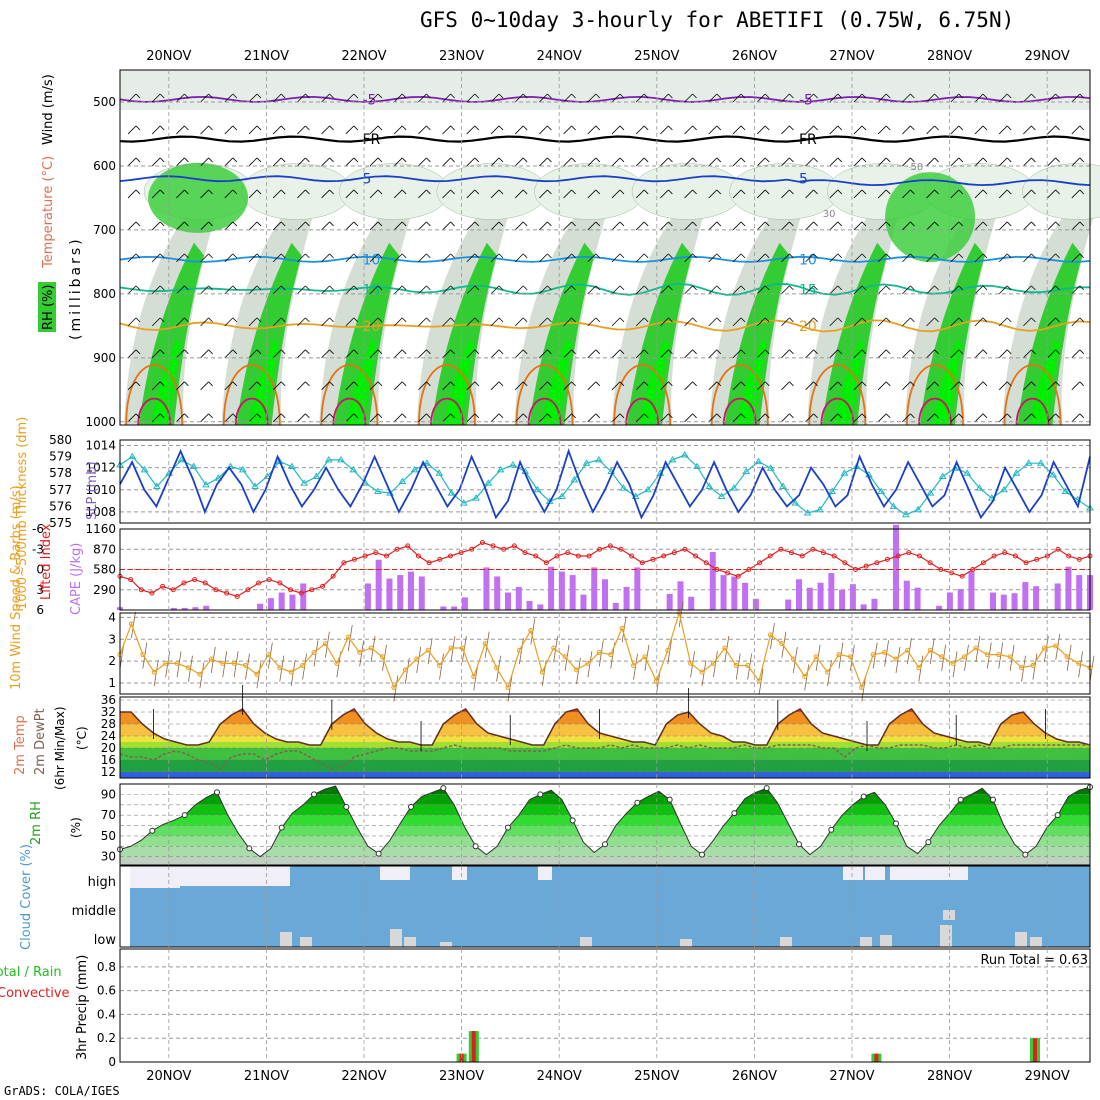 This screenshot has width=1100, height=1100. Describe the element at coordinates (766, 788) in the screenshot. I see `rh-marker` at that location.